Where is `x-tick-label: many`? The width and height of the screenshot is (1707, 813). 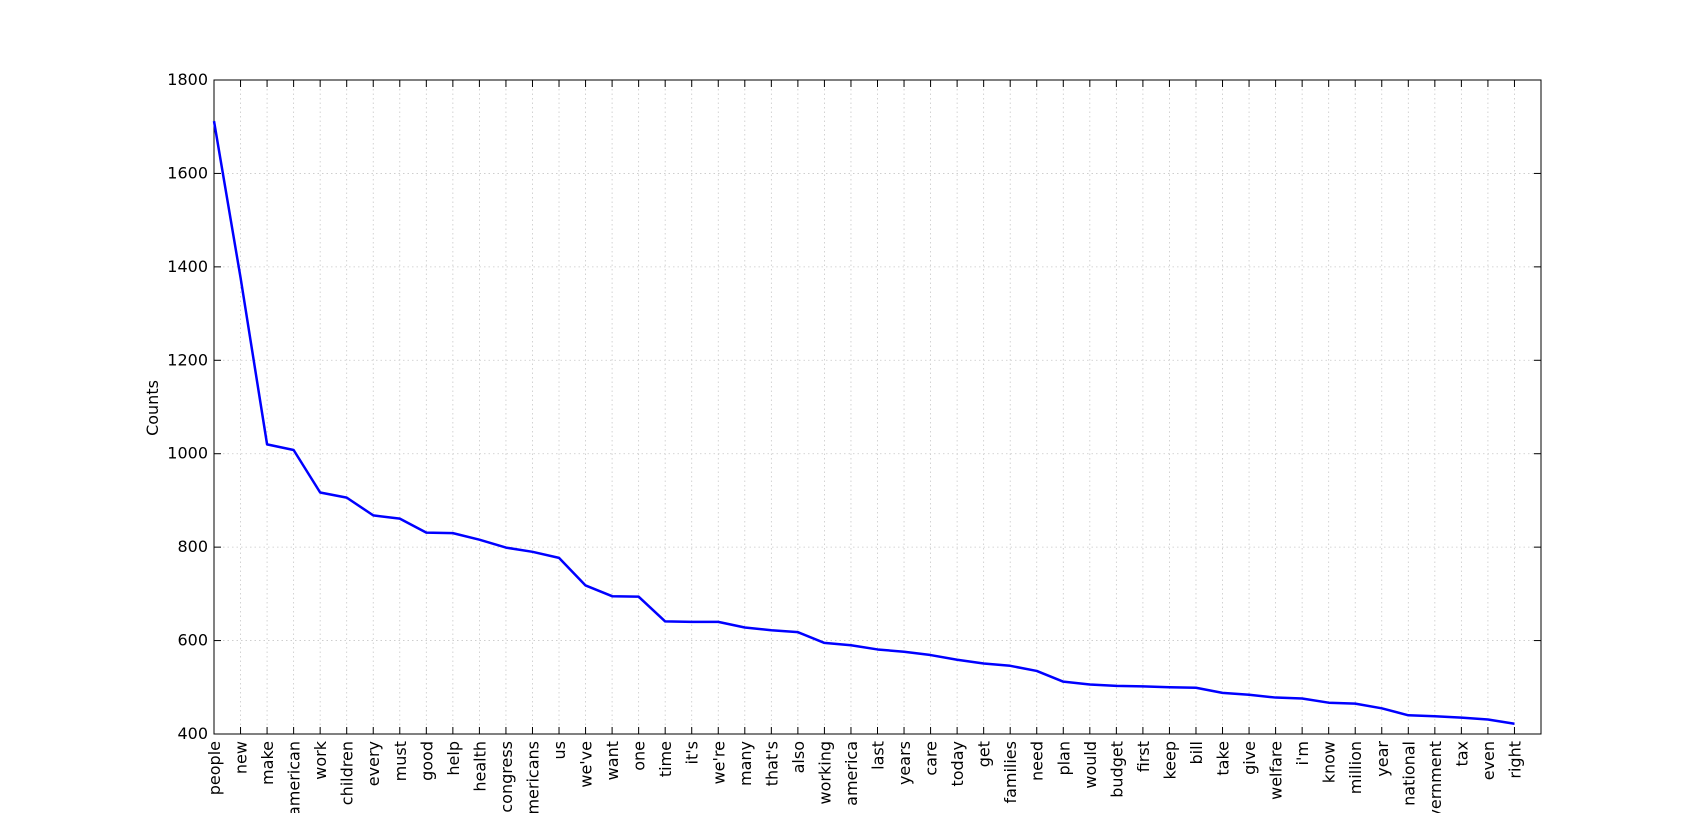 x-tick-label: many is located at coordinates (745, 763).